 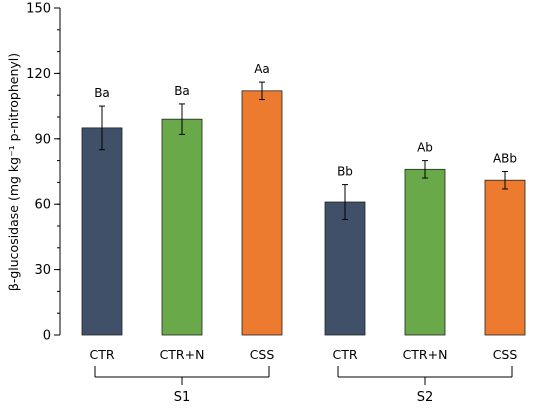 I want to click on y-tick-label: 0, so click(x=47, y=336).